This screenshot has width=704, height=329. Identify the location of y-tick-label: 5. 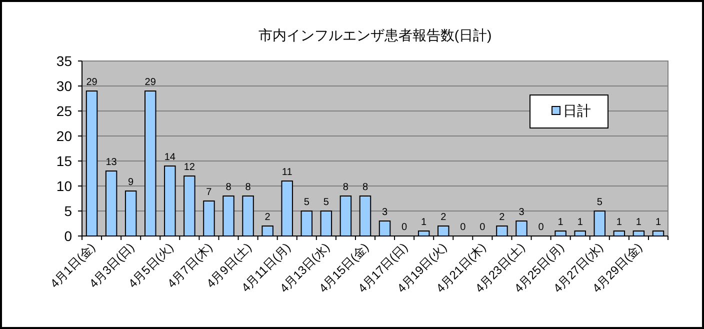
(68, 211).